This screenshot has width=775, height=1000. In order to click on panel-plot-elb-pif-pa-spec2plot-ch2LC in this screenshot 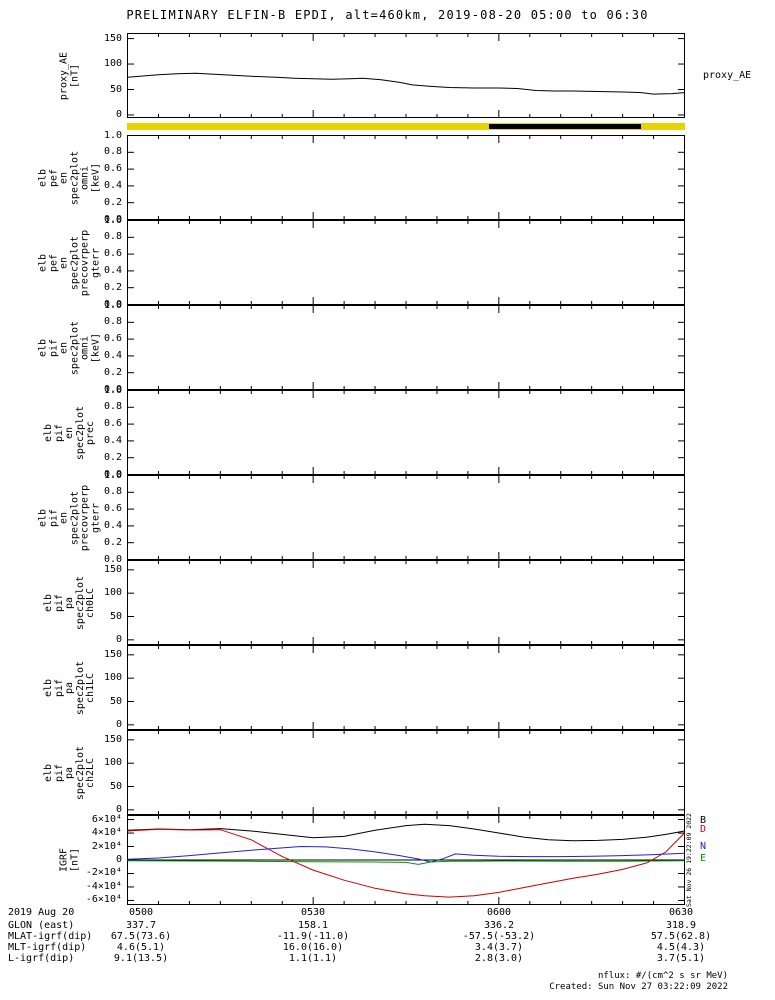, I will do `click(406, 772)`.